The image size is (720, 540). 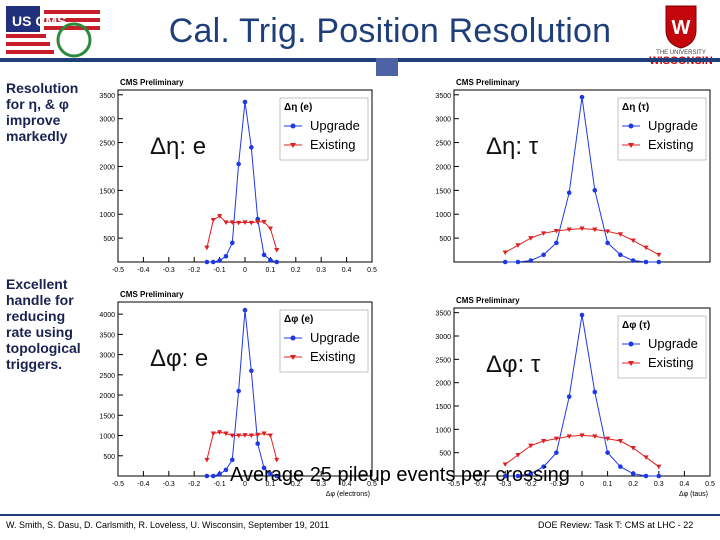 I want to click on x-tick-label: -0.3, so click(x=169, y=270).